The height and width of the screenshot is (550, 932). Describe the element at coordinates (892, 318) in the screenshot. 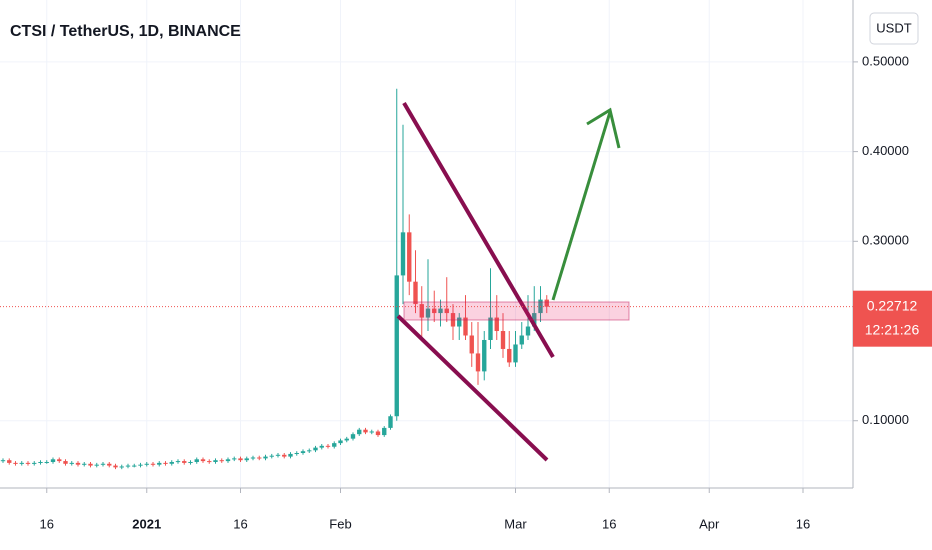

I see `price-label-box` at that location.